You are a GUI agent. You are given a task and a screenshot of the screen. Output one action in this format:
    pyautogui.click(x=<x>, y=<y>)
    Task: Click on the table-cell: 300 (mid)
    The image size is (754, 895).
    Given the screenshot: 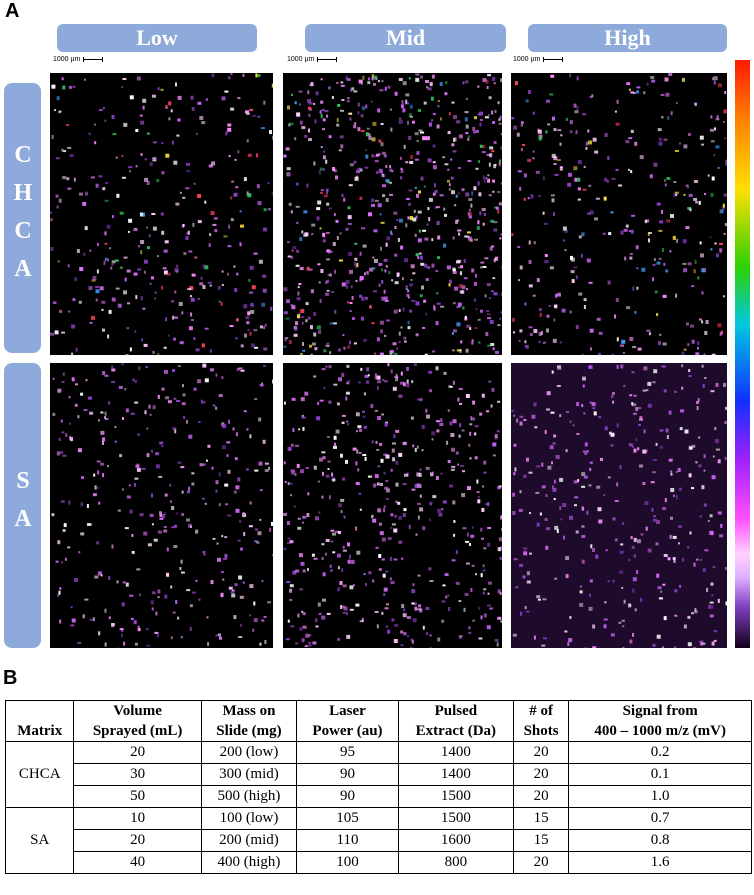 What is the action you would take?
    pyautogui.click(x=249, y=774)
    